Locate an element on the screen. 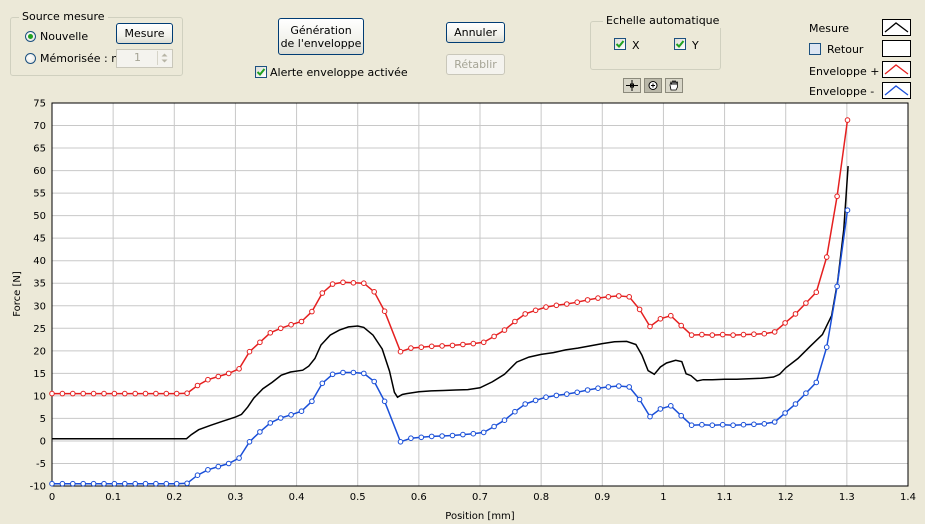 The image size is (925, 524). autoscale-y-checkbox is located at coordinates (680, 44).